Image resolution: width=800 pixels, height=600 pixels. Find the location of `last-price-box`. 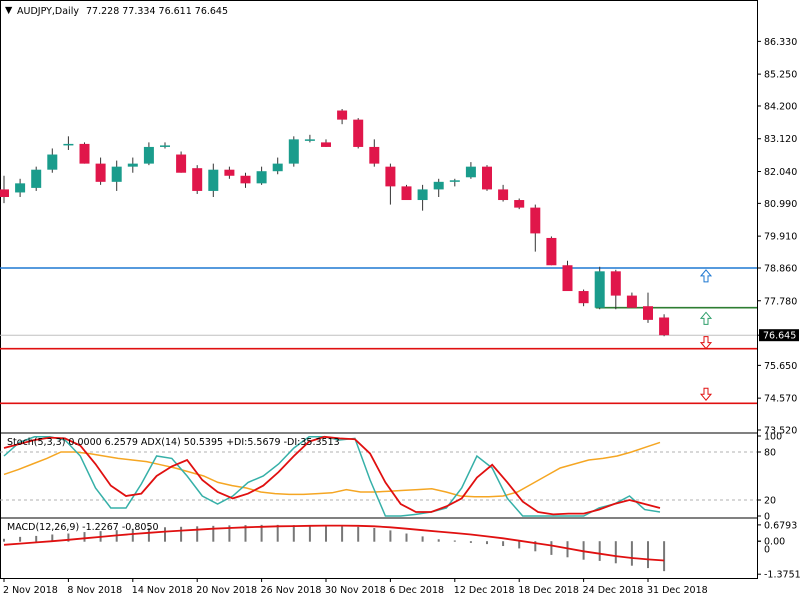

last-price-box is located at coordinates (779, 335).